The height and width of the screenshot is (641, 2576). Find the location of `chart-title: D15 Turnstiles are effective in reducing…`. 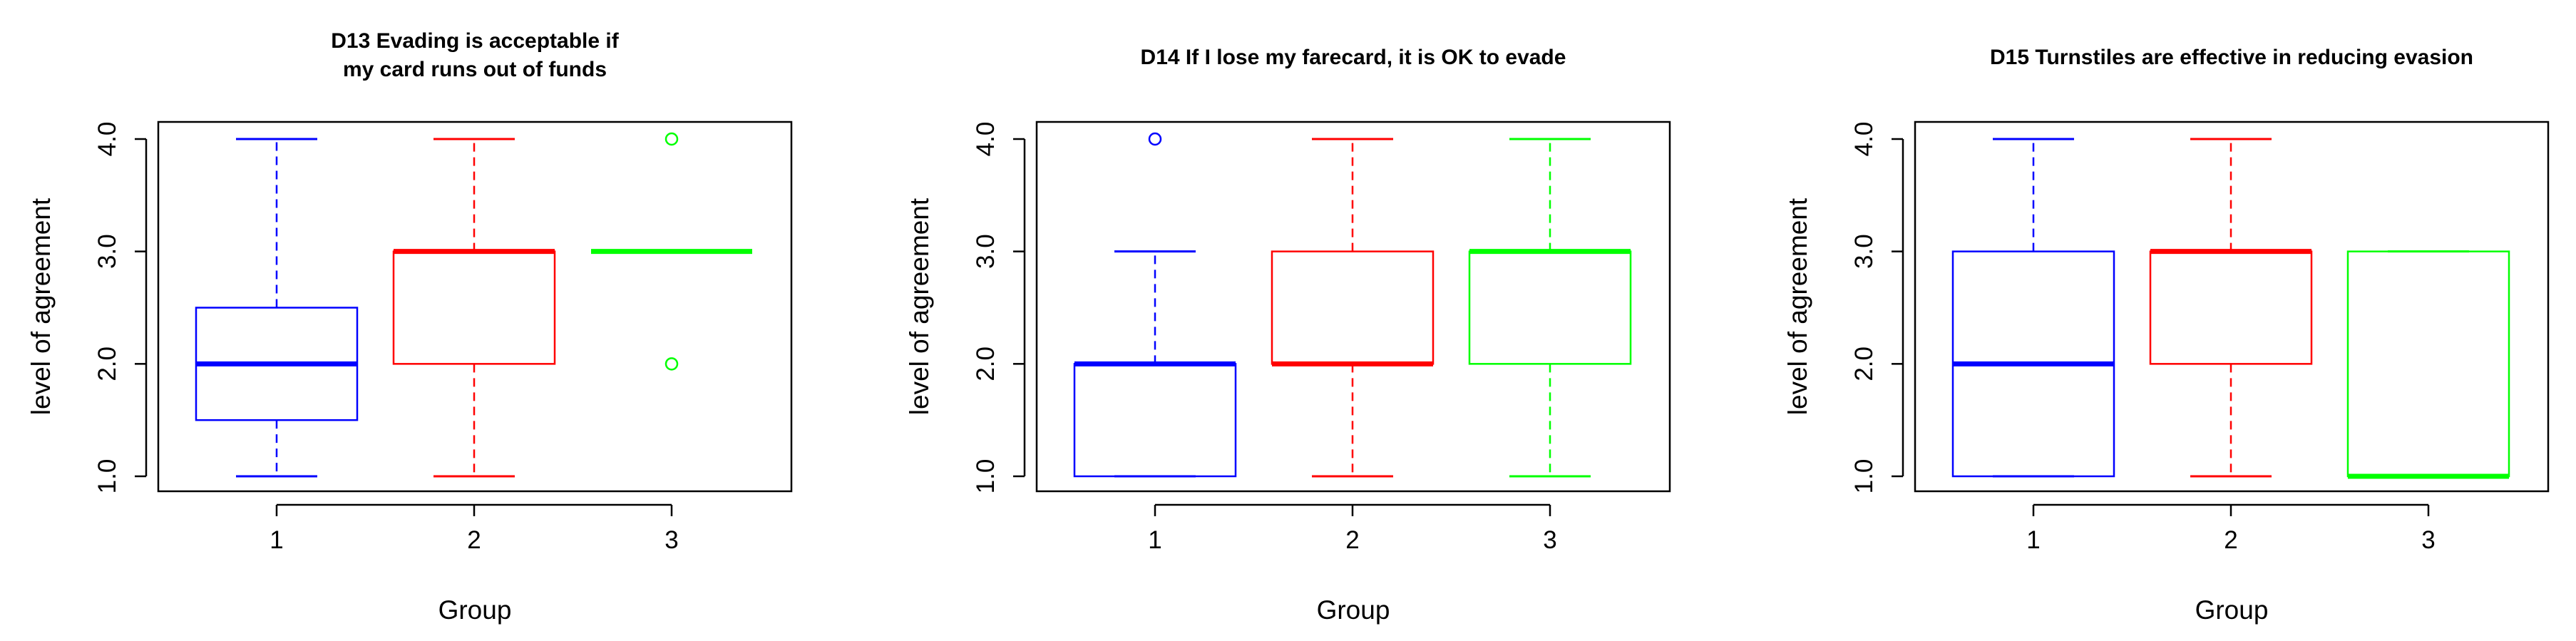

chart-title: D15 Turnstiles are effective in reducing… is located at coordinates (2231, 57).